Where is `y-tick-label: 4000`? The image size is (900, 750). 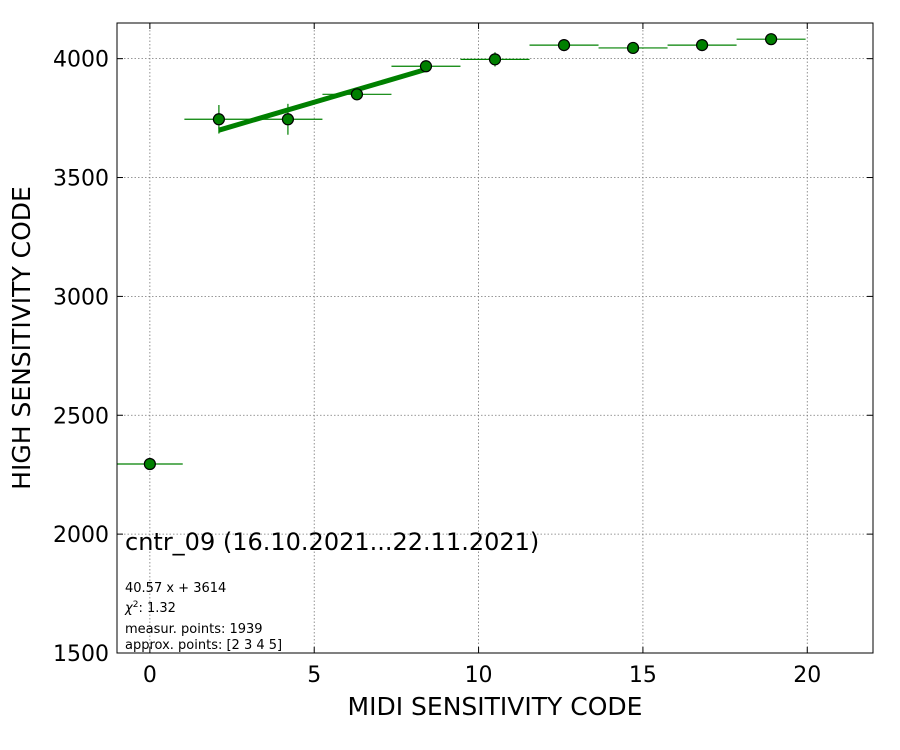
y-tick-label: 4000 is located at coordinates (81, 60).